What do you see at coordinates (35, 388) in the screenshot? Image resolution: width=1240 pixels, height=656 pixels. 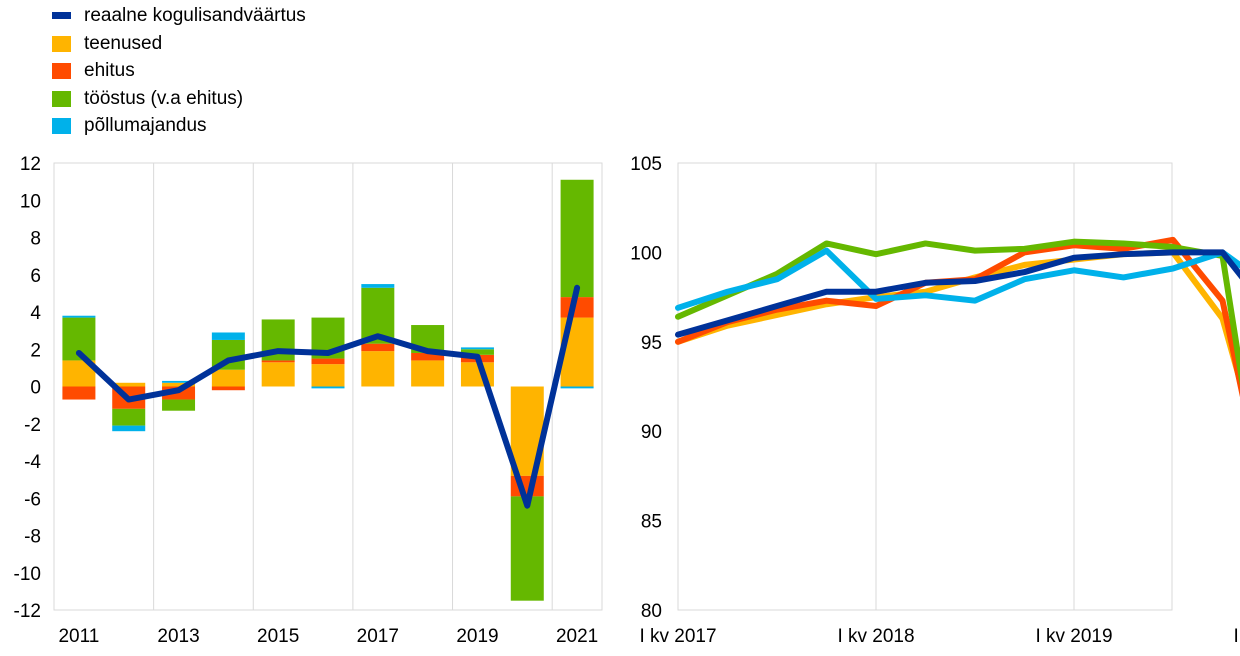 I see `y-tick-label: 0` at bounding box center [35, 388].